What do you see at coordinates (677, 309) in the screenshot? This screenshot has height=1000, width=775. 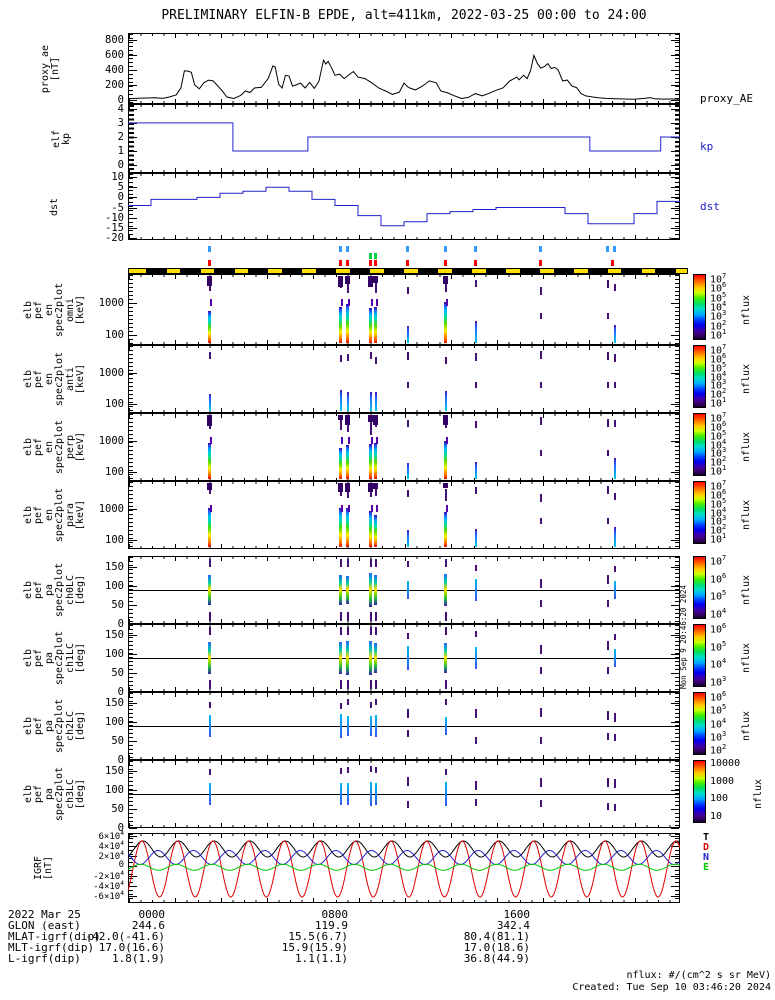 I see `y-minor-ticks-right-en-omni` at bounding box center [677, 309].